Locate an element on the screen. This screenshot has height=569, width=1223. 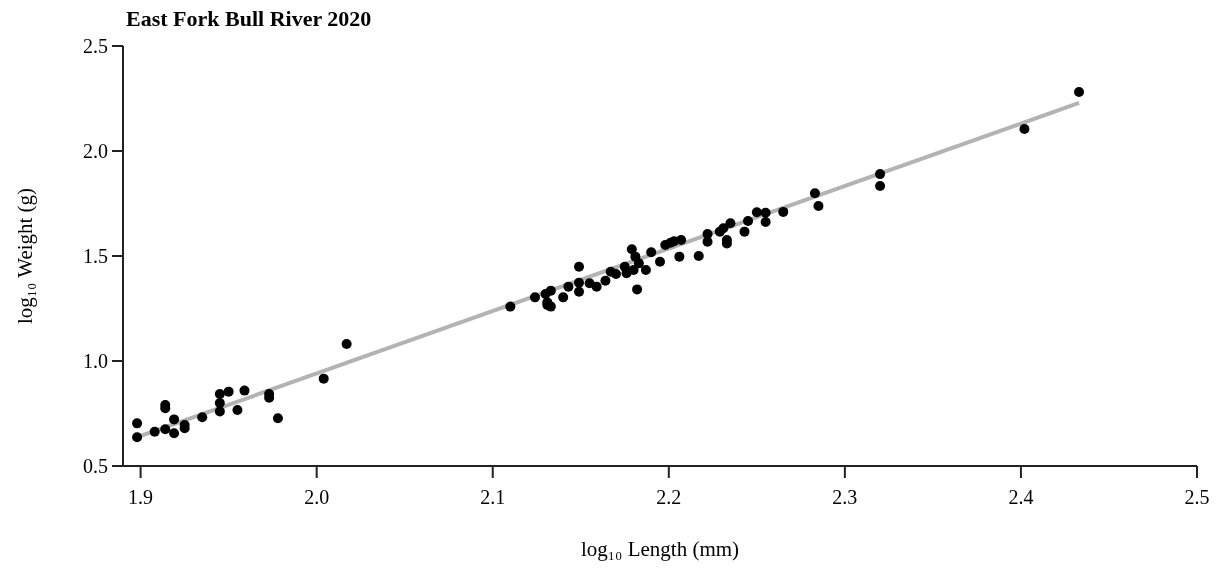
y-tick-label: 2.5 is located at coordinates (95, 46).